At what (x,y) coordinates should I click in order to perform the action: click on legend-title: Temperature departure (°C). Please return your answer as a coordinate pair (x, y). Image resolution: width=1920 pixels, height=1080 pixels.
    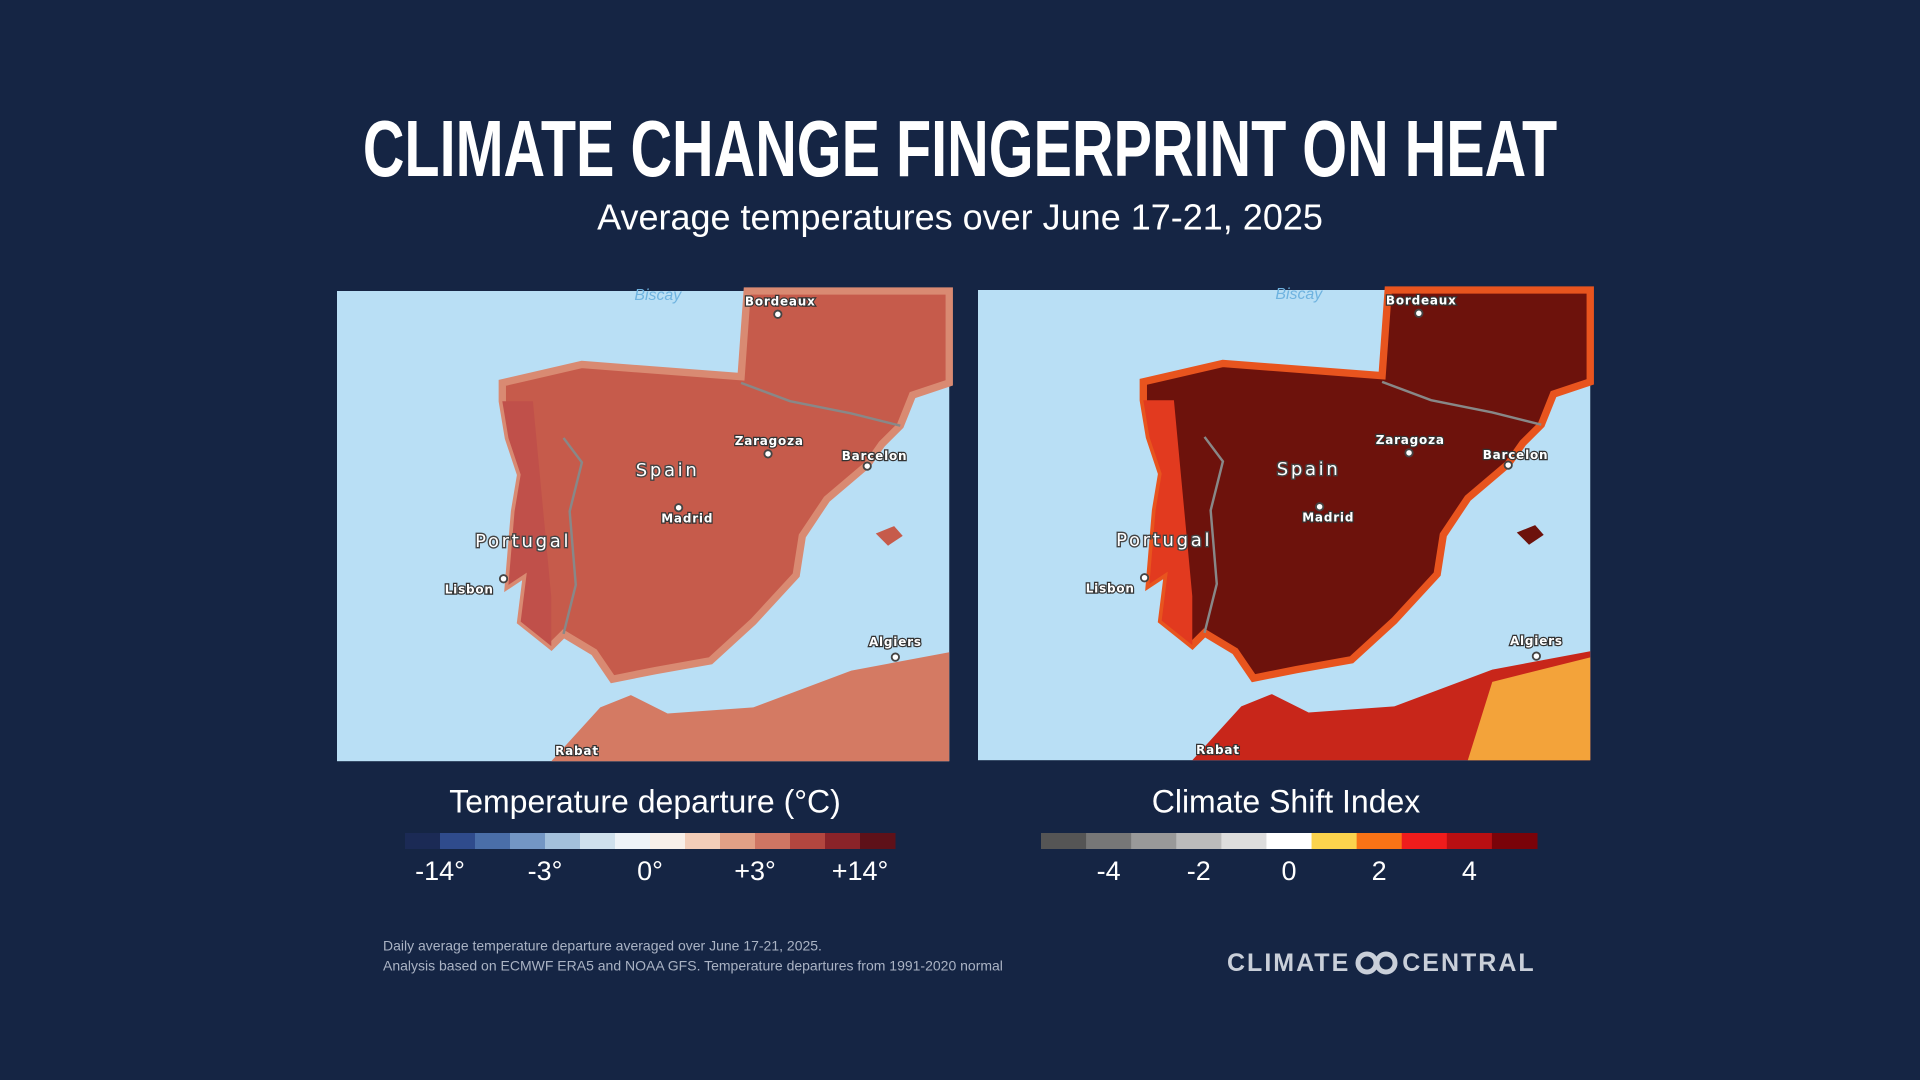
    Looking at the image, I should click on (645, 801).